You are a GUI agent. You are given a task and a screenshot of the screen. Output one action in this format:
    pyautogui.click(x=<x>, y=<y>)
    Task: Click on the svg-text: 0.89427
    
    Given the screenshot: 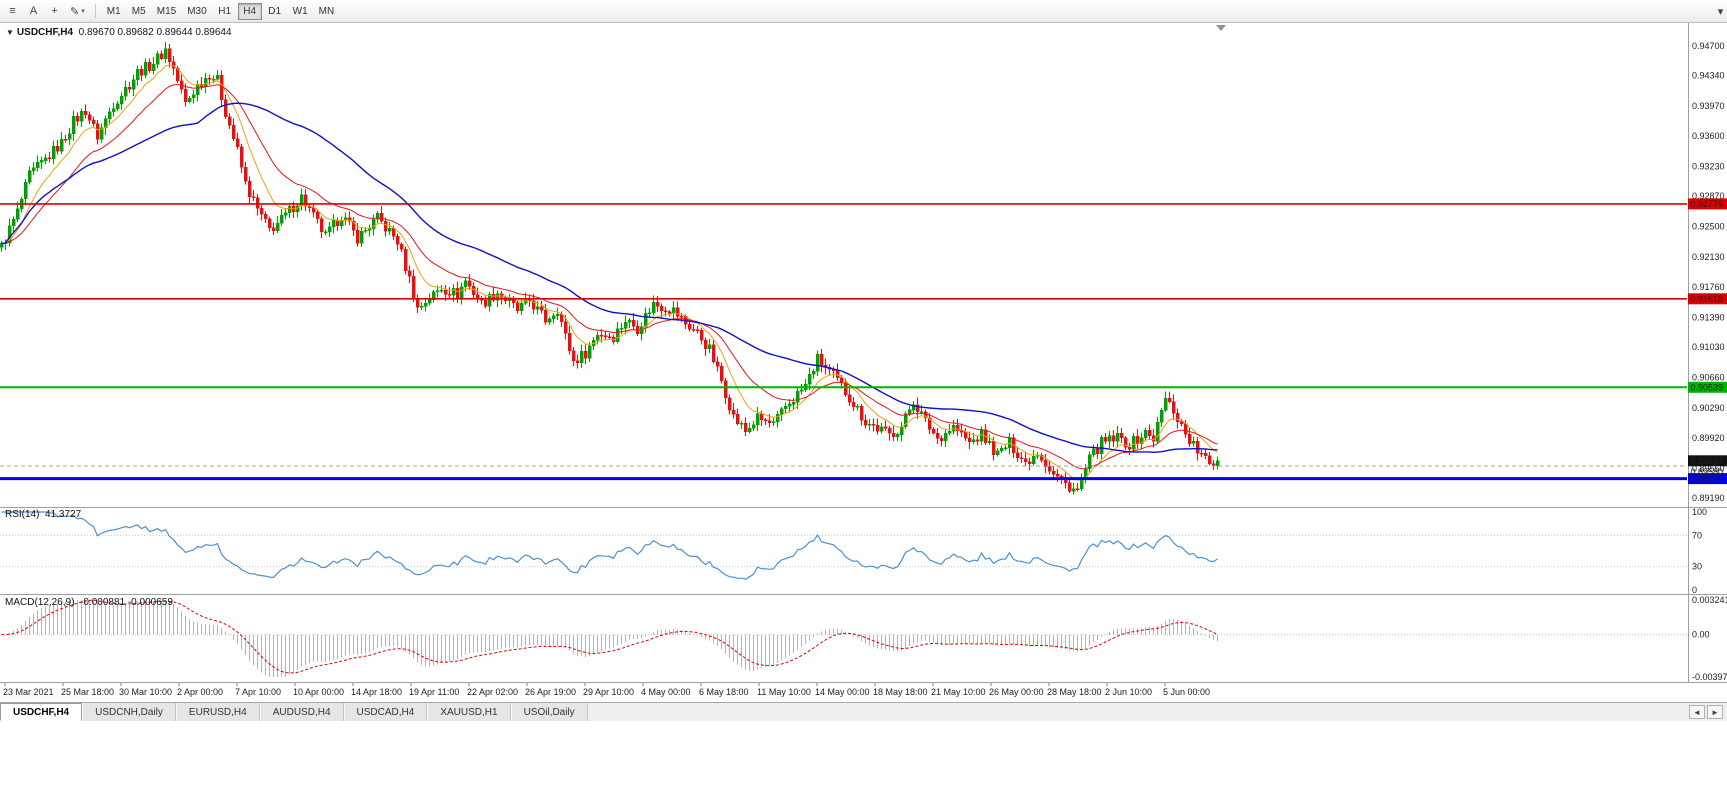 What is the action you would take?
    pyautogui.click(x=1707, y=479)
    